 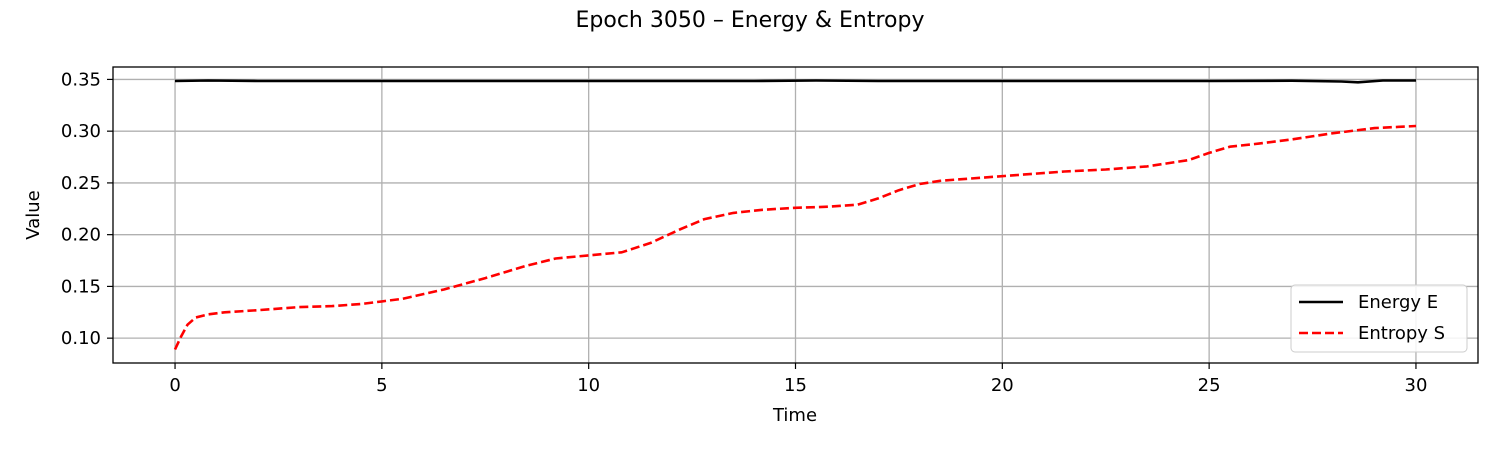 I want to click on x-tick-label: 20, so click(x=1002, y=385).